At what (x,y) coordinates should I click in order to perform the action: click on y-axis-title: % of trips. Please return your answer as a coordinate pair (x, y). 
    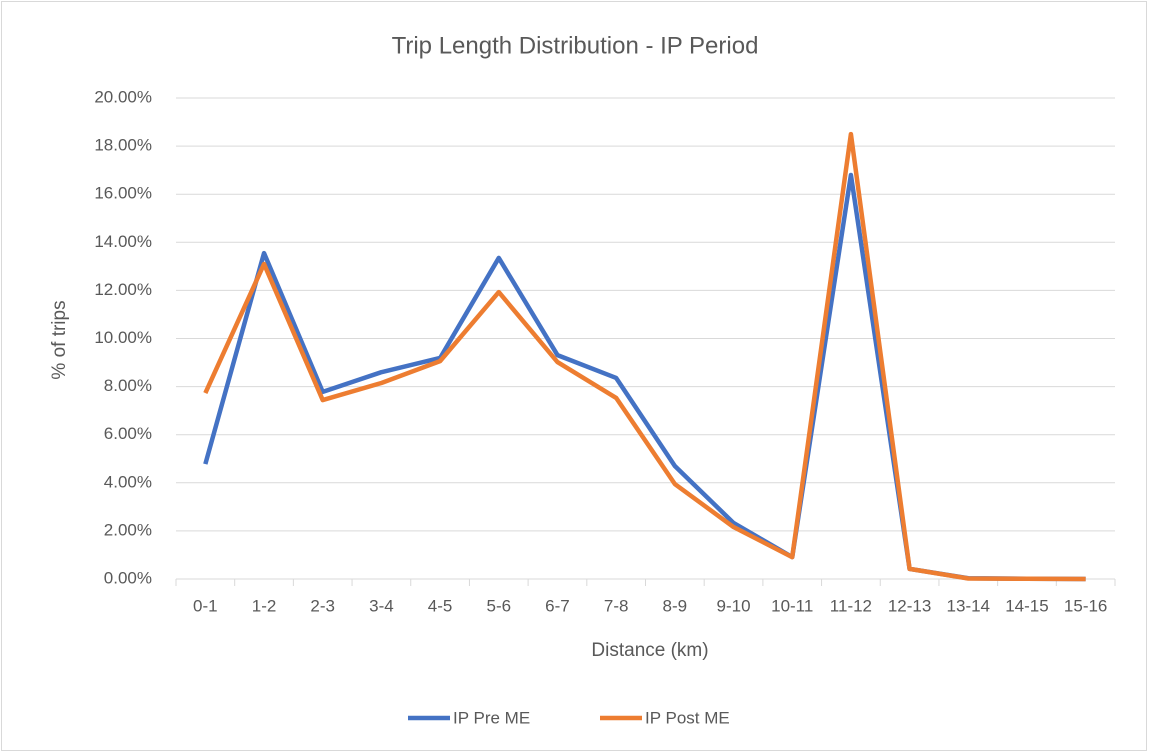
    Looking at the image, I should click on (59, 339).